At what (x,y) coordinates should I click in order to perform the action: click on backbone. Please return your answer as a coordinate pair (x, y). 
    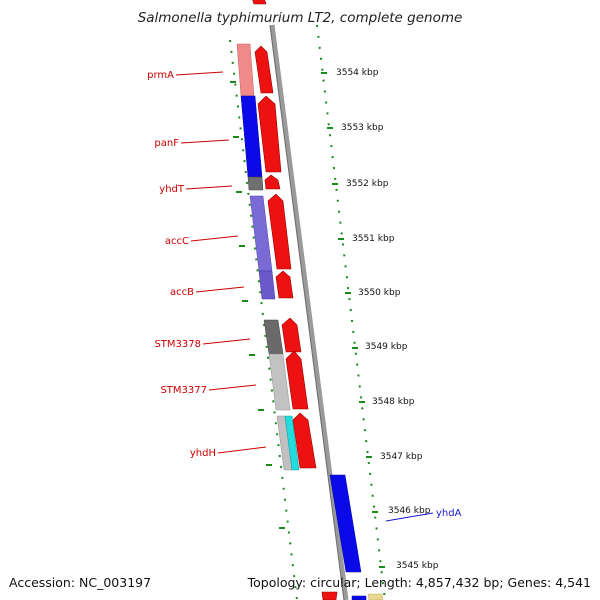
    Looking at the image, I should click on (309, 312).